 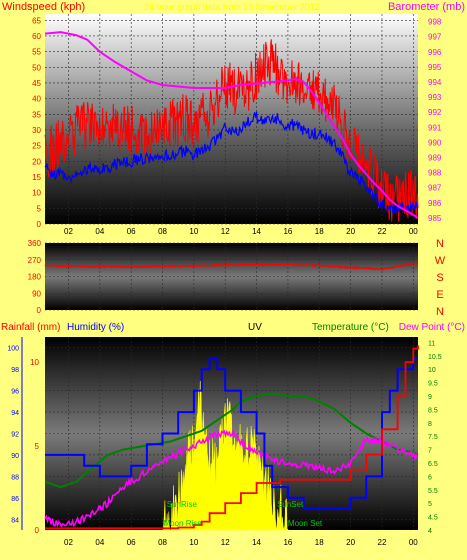 I want to click on humidity-tick-label: 92, so click(x=15, y=435).